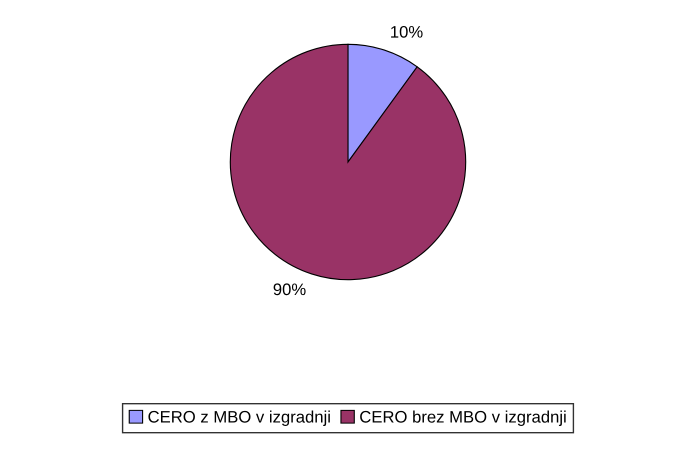 The image size is (696, 450). Describe the element at coordinates (407, 32) in the screenshot. I see `data-label: 10%` at that location.